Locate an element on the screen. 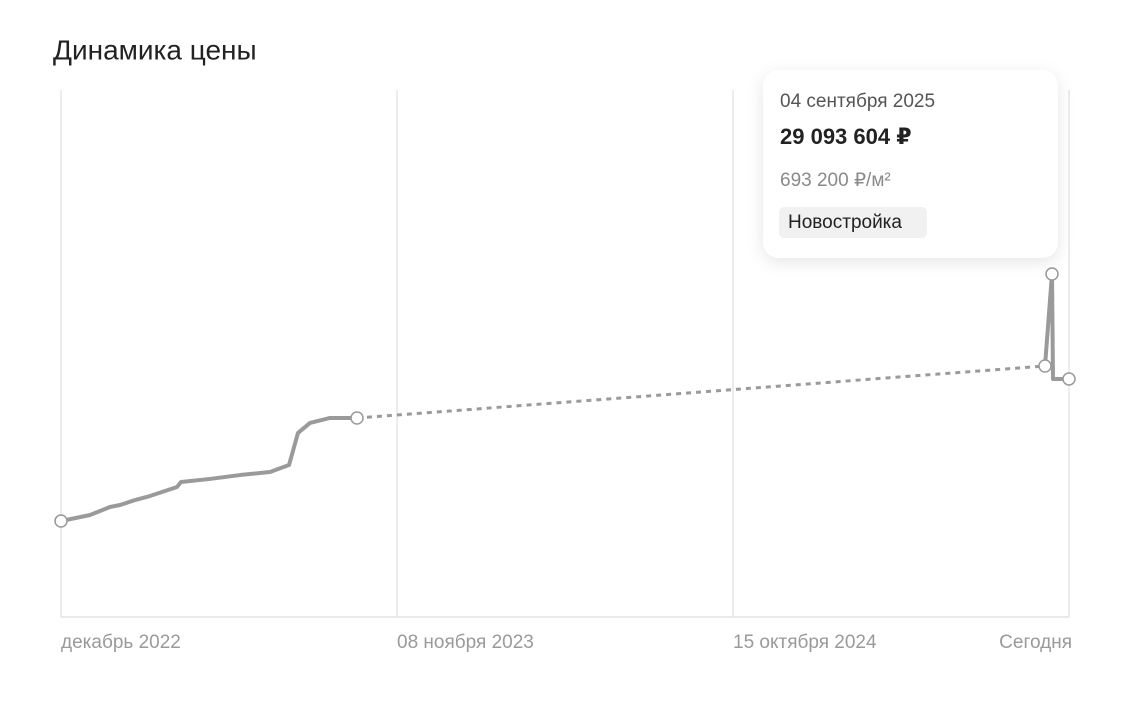  tooltip-badge: Новостройка is located at coordinates (845, 222).